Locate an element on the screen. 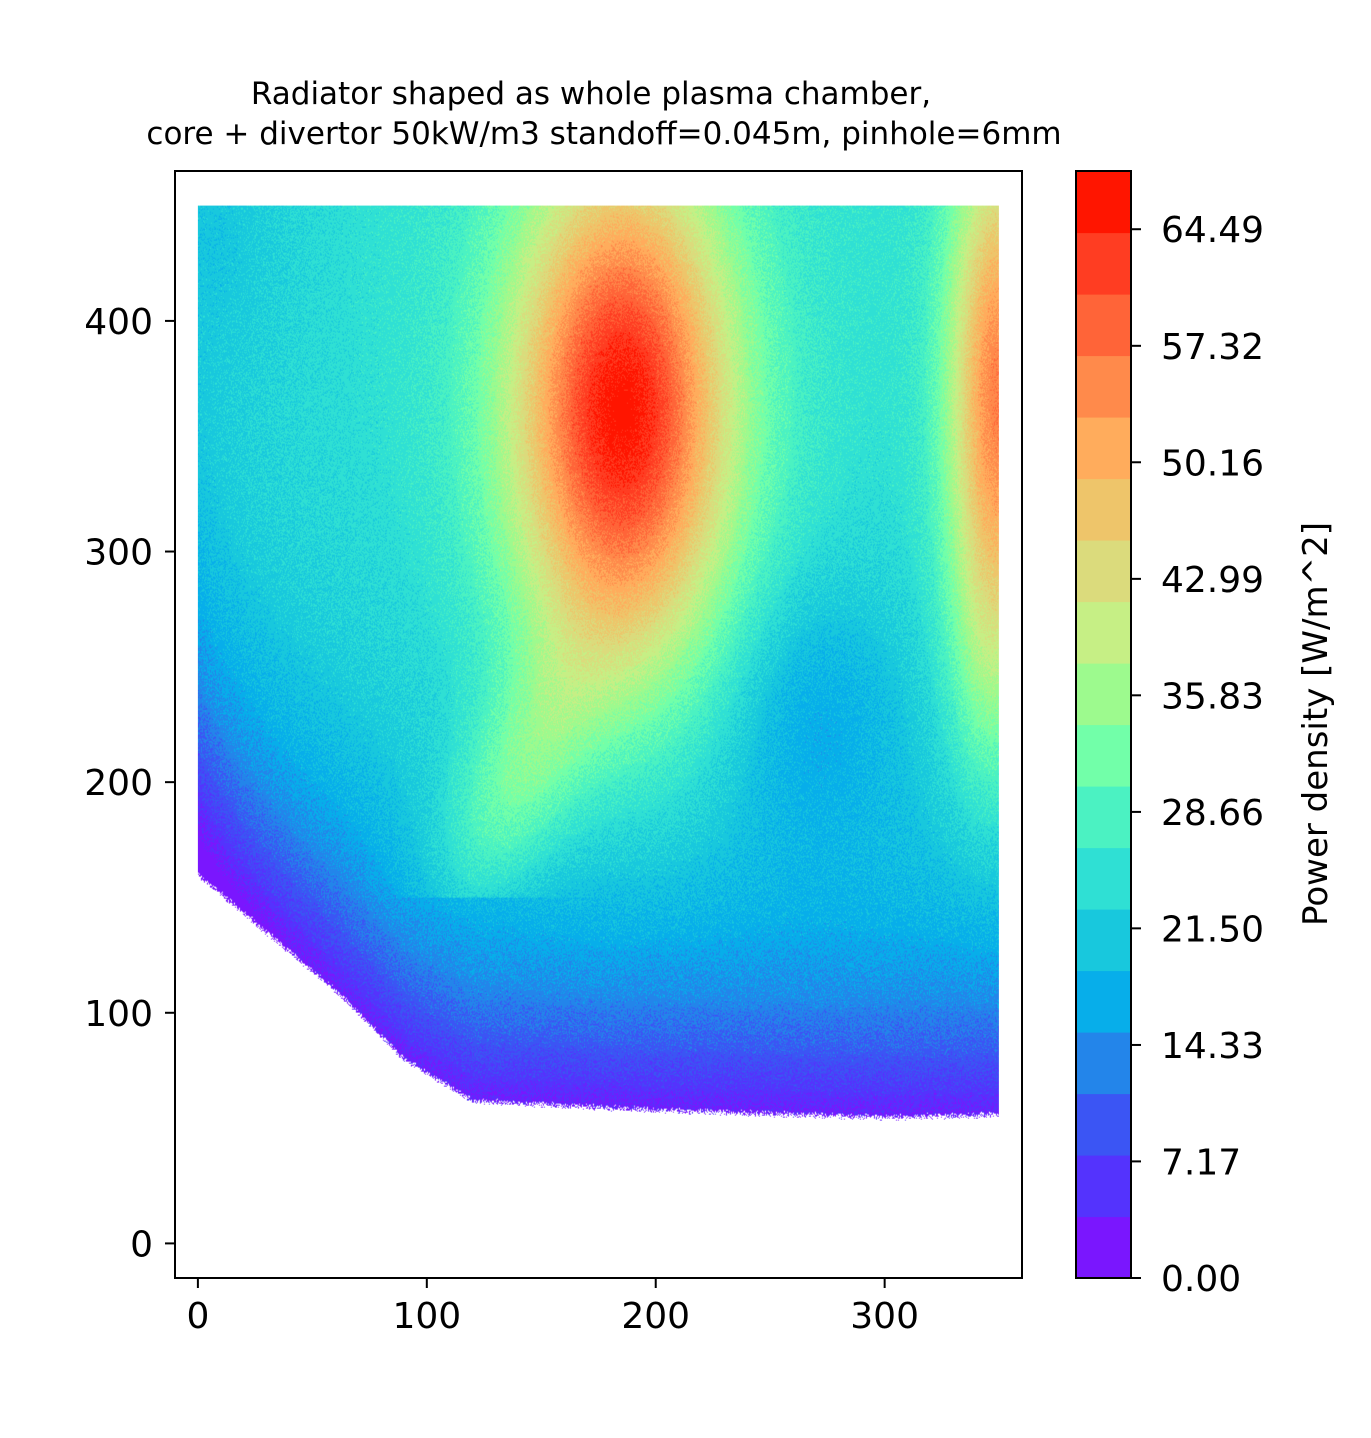  y-axis: 0 100 200 300 400 is located at coordinates (129, 783).